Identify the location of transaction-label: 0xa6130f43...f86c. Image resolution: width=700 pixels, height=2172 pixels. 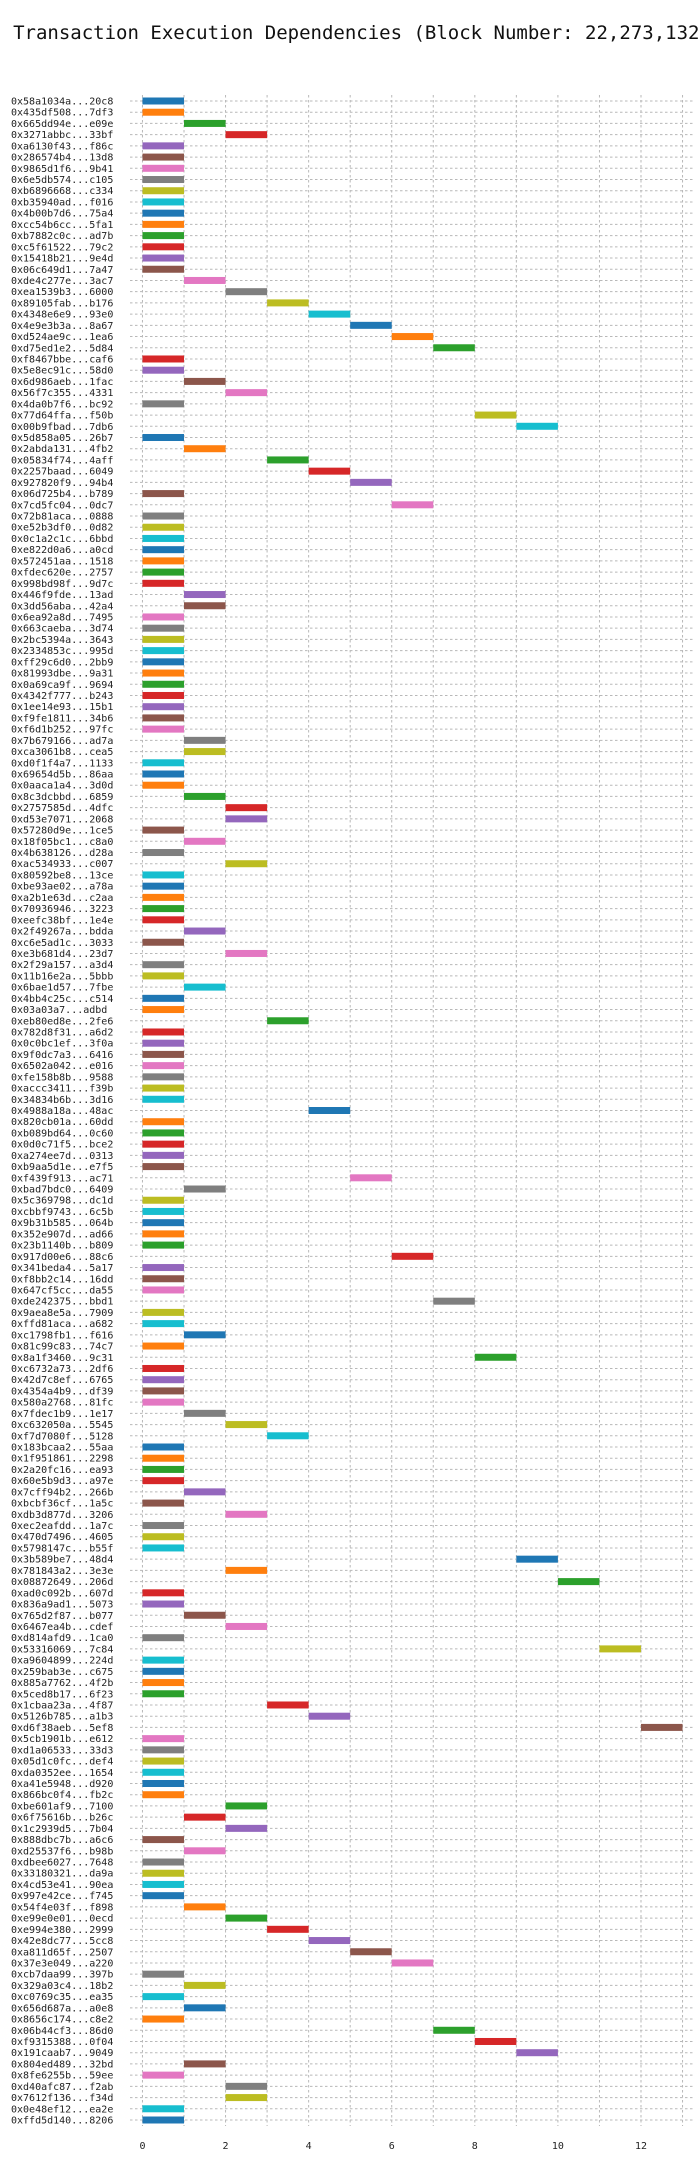
(62, 146).